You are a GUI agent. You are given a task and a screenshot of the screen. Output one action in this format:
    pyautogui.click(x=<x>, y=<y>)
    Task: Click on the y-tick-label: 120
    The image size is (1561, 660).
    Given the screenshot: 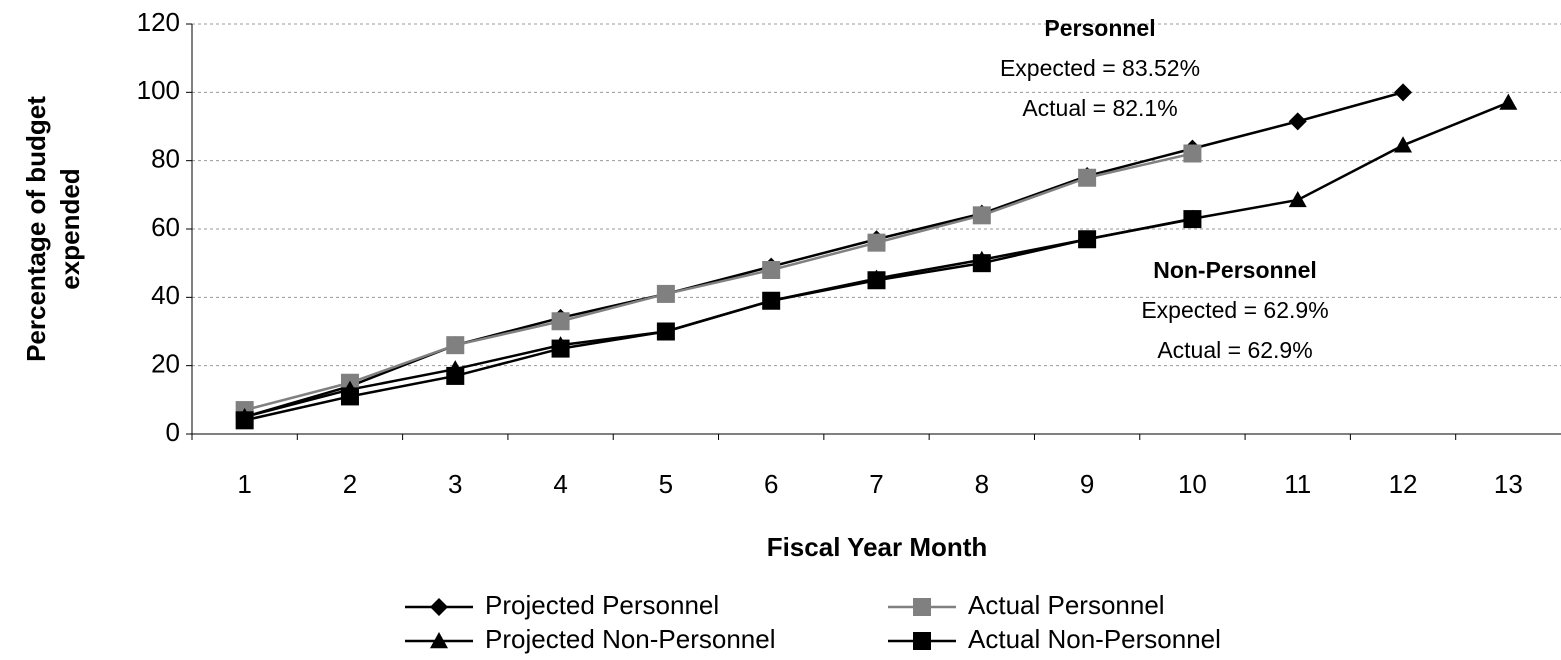 What is the action you would take?
    pyautogui.click(x=158, y=22)
    